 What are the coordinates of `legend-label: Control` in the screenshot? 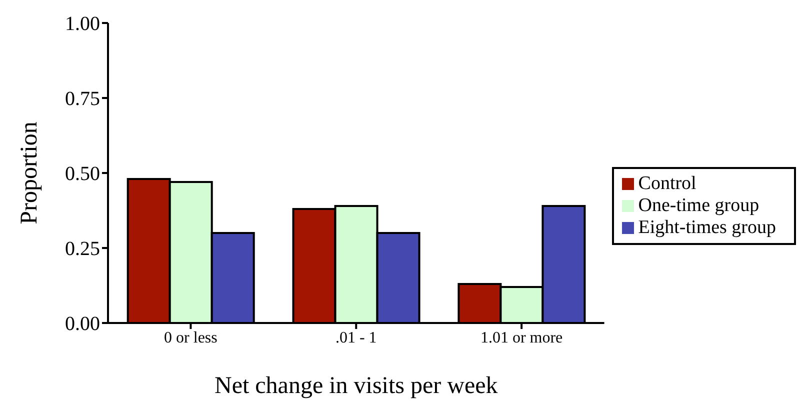 It's located at (667, 183).